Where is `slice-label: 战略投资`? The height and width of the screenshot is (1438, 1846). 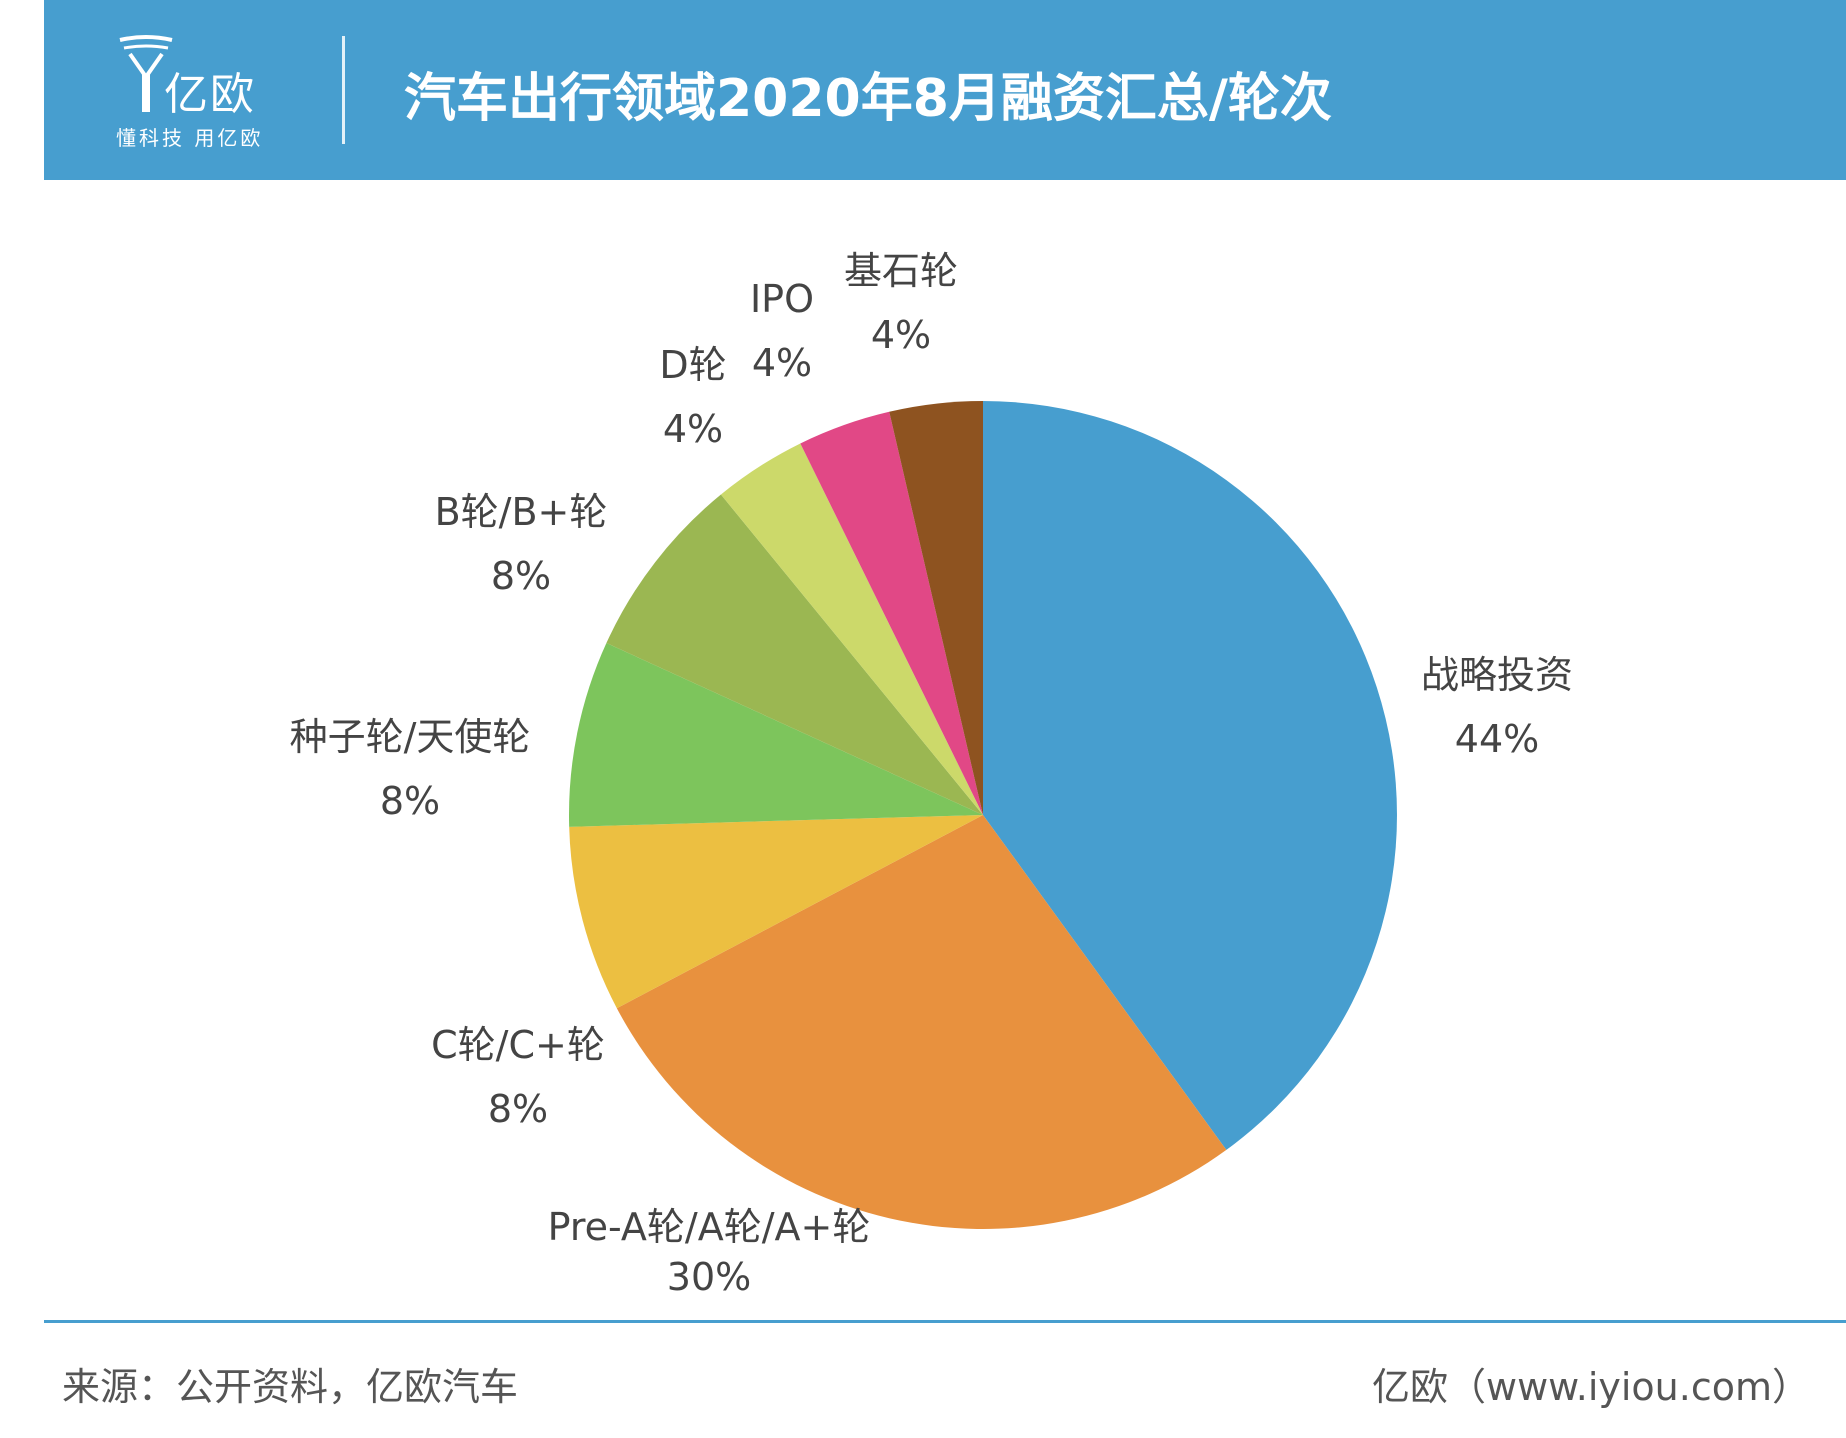
slice-label: 战略投资 is located at coordinates (1497, 675).